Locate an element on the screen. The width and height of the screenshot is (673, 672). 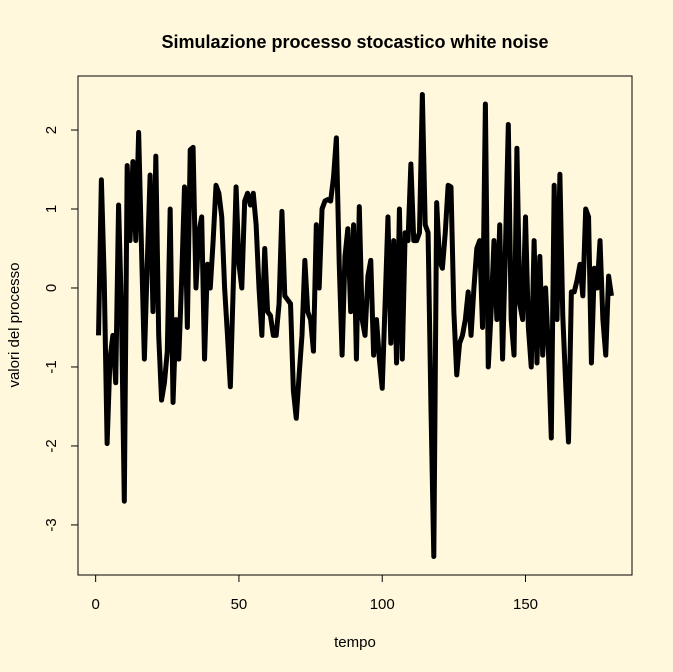
y-tick-label: 1 is located at coordinates (51, 209).